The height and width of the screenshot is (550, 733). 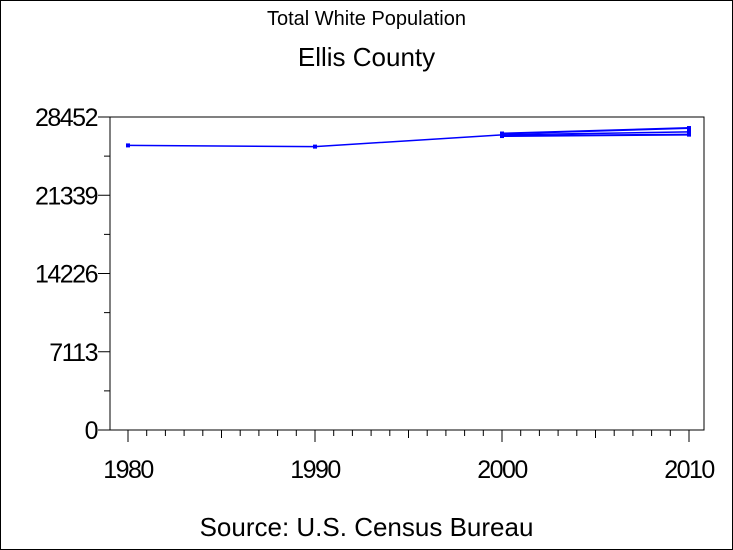 What do you see at coordinates (315, 470) in the screenshot?
I see `x-tick-label: 1990` at bounding box center [315, 470].